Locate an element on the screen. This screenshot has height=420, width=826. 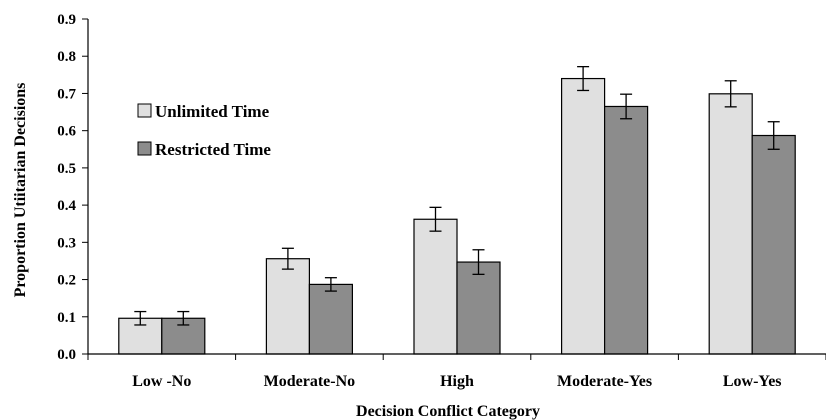
y-axis-title: Proportion Utiitarian Decisions is located at coordinates (20, 190).